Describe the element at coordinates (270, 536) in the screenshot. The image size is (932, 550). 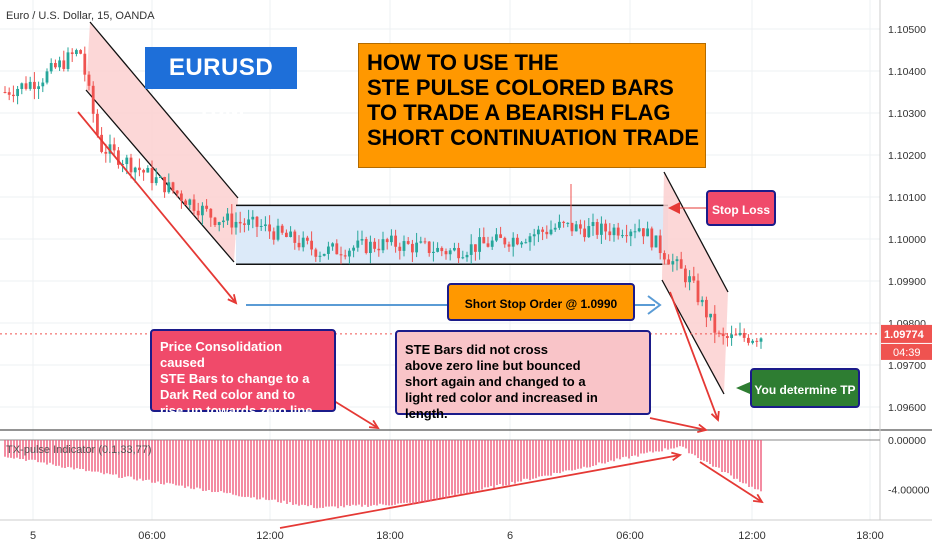
I see `time-tick-label: 12:00` at that location.